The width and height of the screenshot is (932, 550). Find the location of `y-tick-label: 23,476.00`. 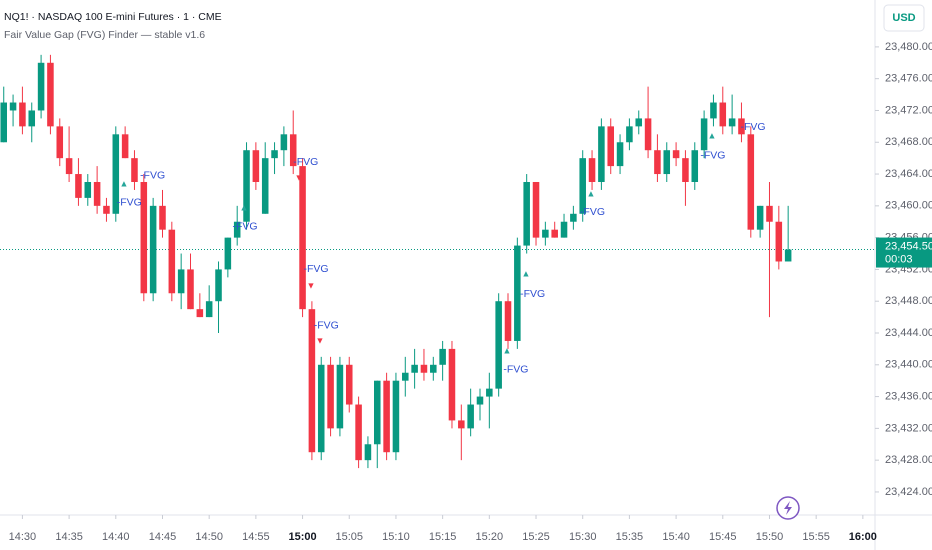

y-tick-label: 23,476.00 is located at coordinates (908, 79).